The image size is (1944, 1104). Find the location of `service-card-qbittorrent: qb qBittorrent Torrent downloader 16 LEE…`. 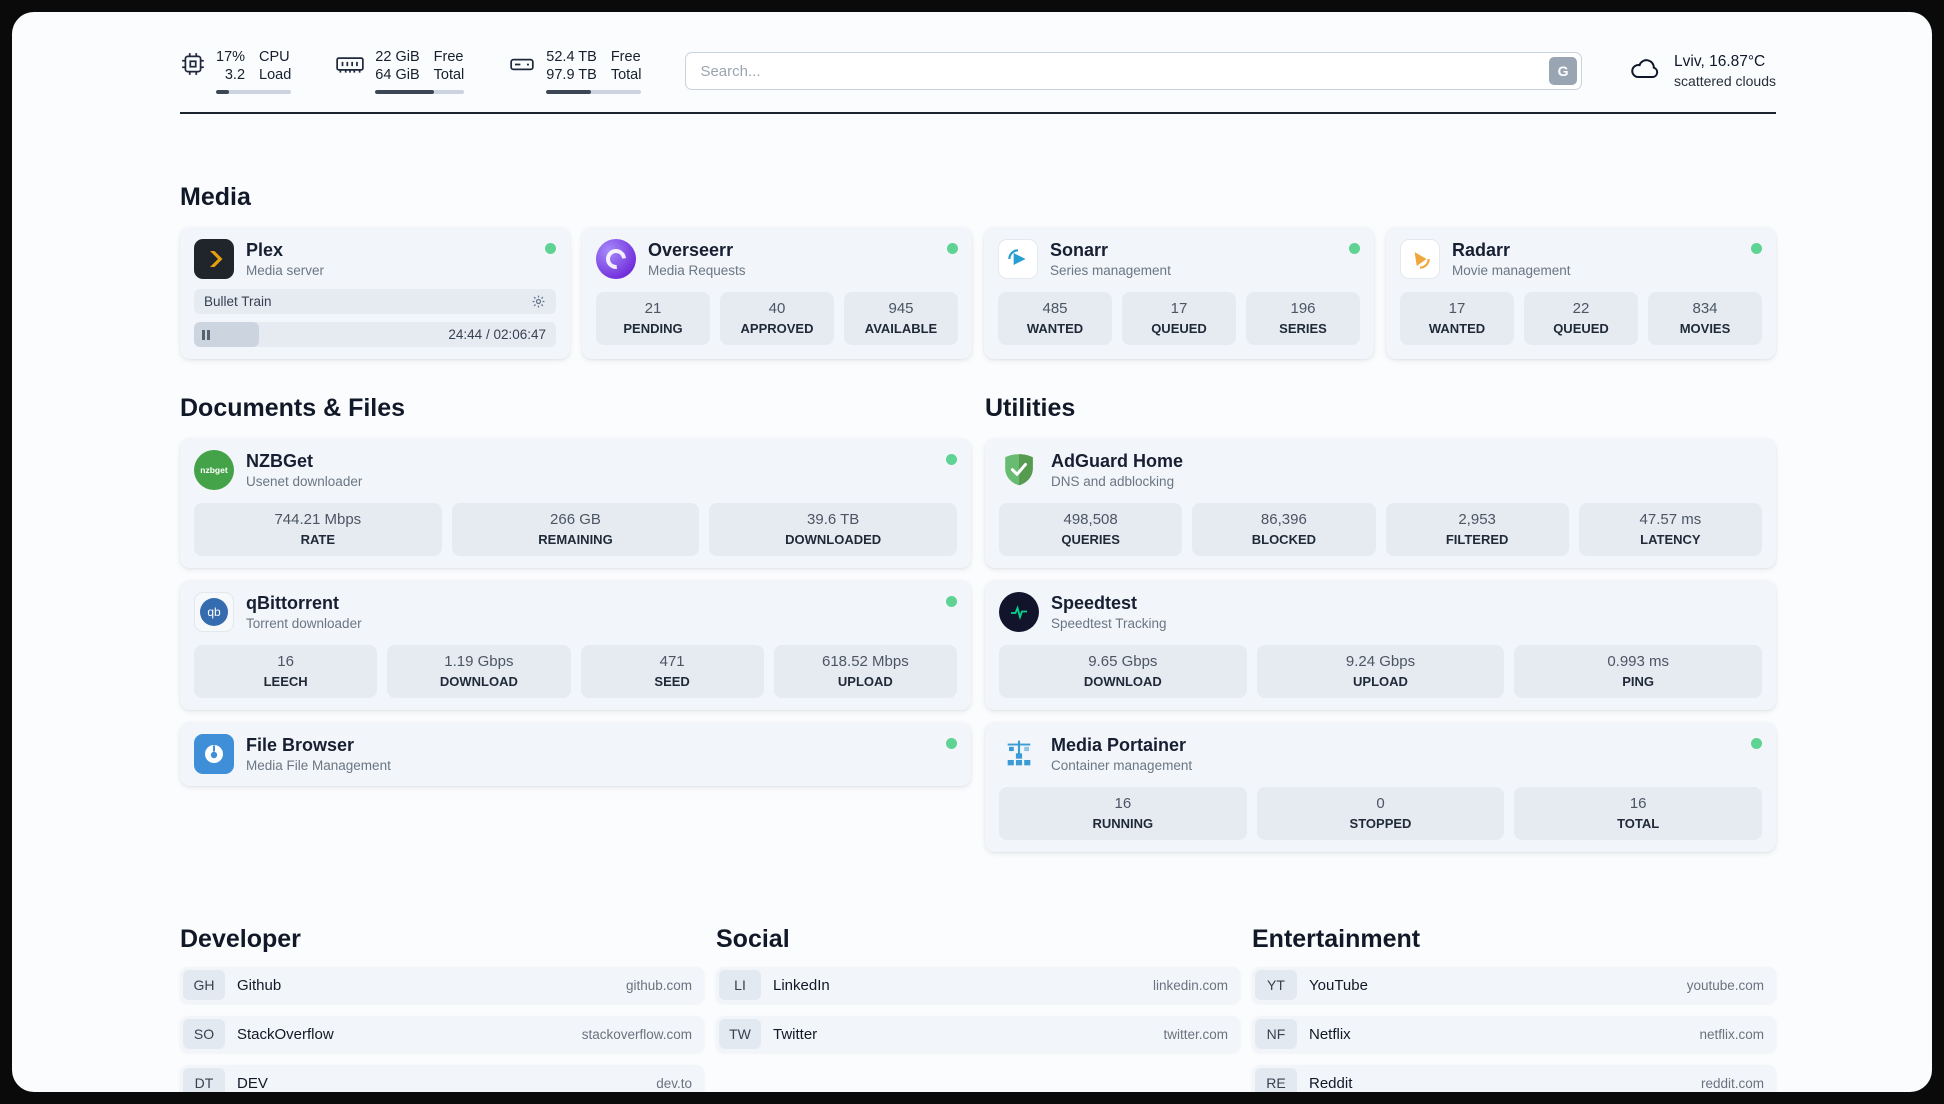

service-card-qbittorrent: qb qBittorrent Torrent downloader 16 LEE… is located at coordinates (575, 645).